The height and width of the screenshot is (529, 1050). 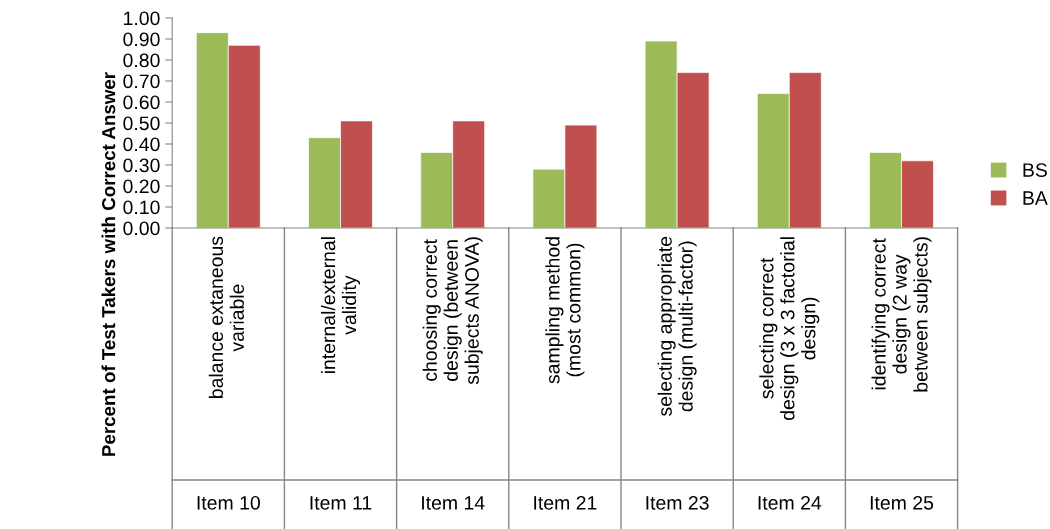 What do you see at coordinates (340, 305) in the screenshot?
I see `x-tick-label: internal/external validity` at bounding box center [340, 305].